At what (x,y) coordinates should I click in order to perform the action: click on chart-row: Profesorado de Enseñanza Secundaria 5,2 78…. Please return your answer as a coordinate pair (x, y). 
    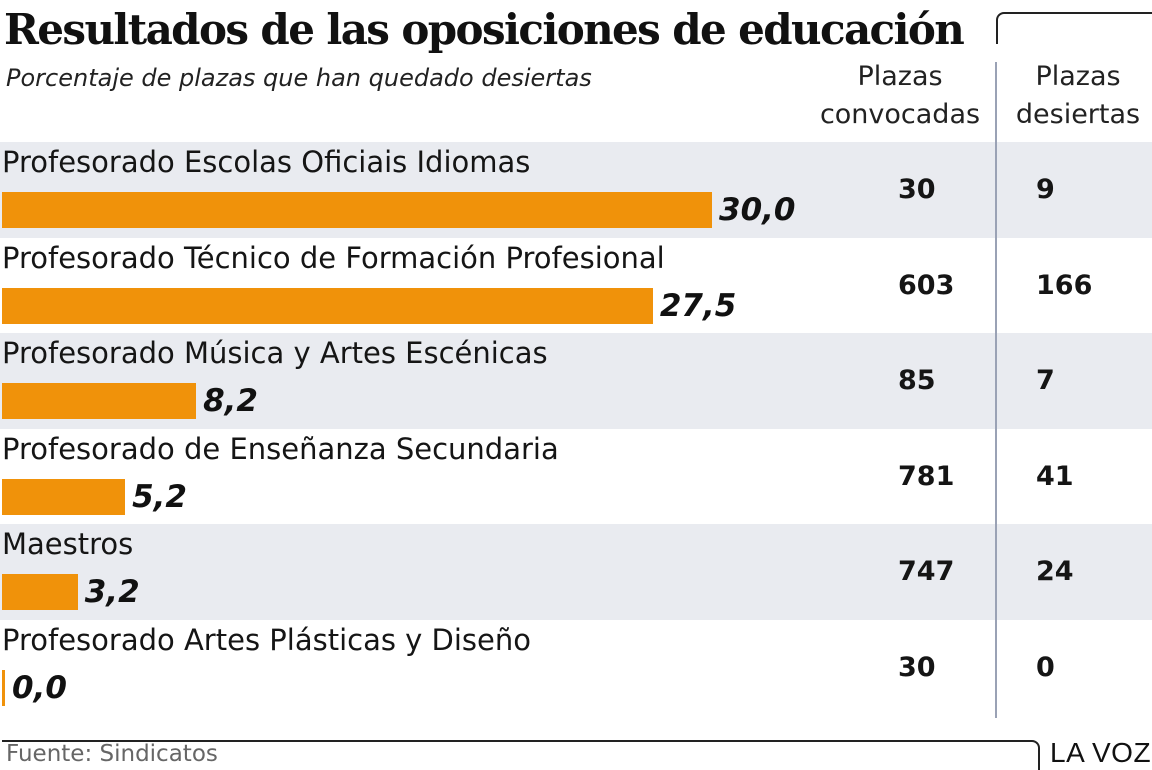
    Looking at the image, I should click on (576, 477).